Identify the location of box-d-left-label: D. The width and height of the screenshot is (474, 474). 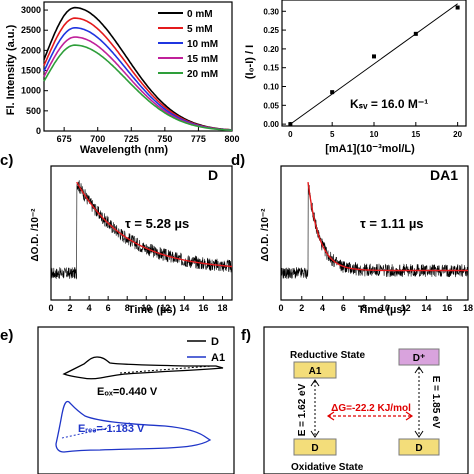
(314, 448).